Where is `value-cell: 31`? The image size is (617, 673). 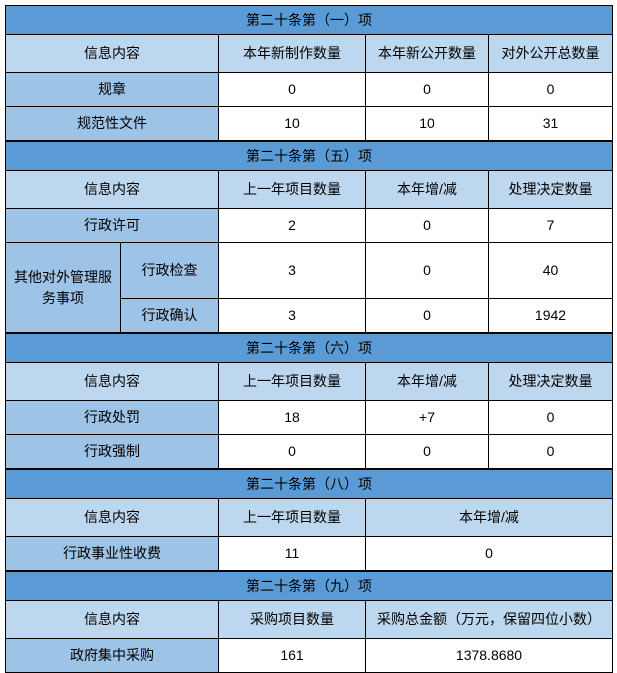 value-cell: 31 is located at coordinates (550, 123).